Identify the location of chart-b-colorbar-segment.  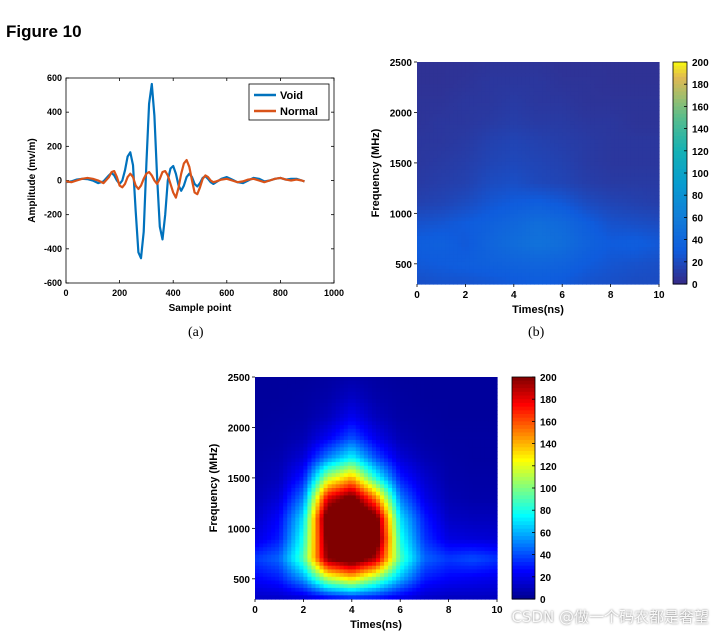
(680, 260).